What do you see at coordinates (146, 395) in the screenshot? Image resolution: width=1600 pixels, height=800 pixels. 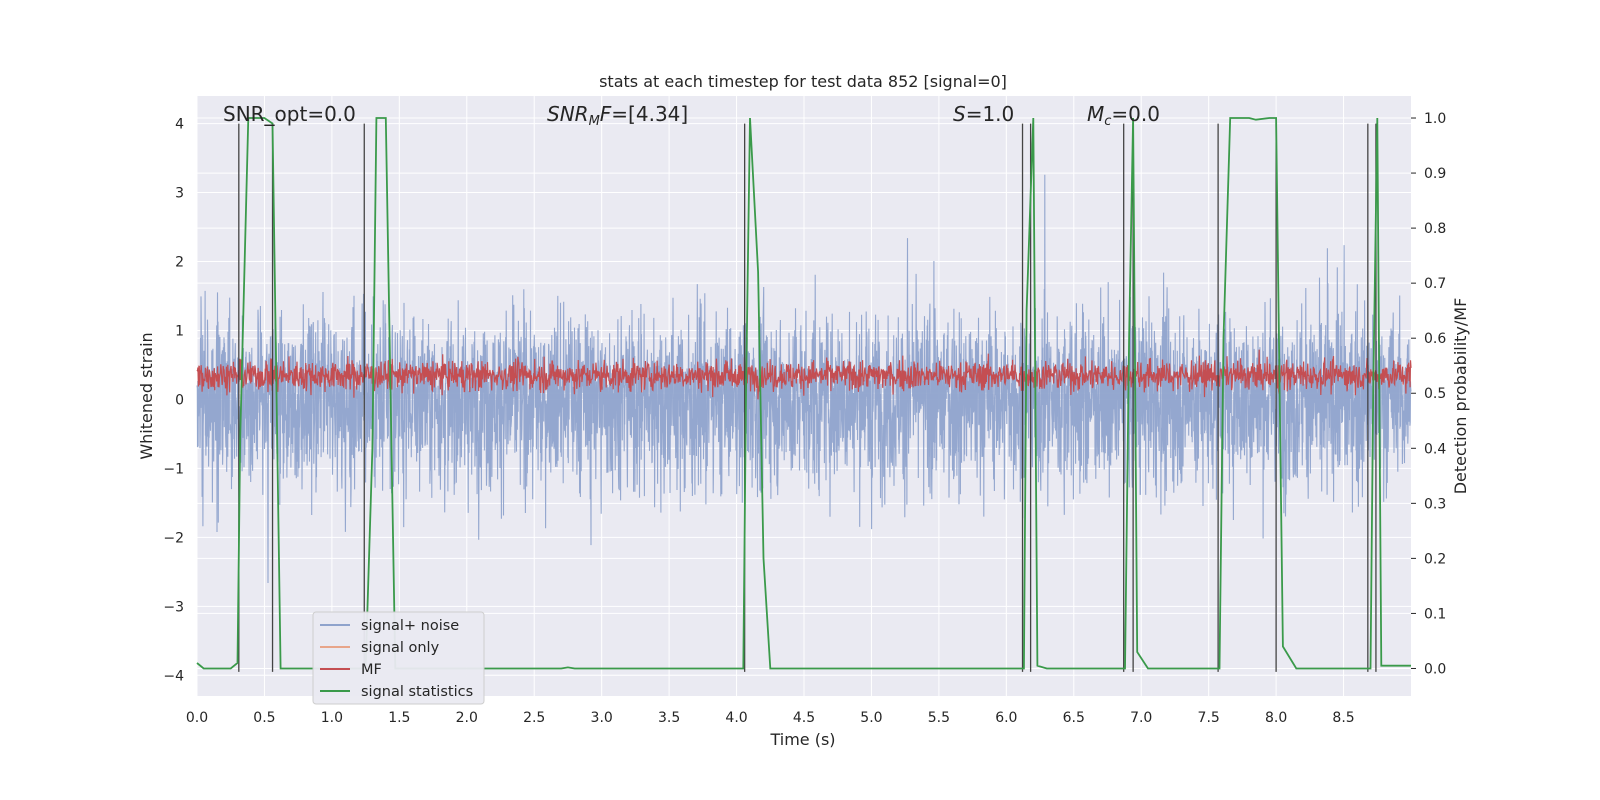 I see `y-axis-label: Whitened strain` at bounding box center [146, 395].